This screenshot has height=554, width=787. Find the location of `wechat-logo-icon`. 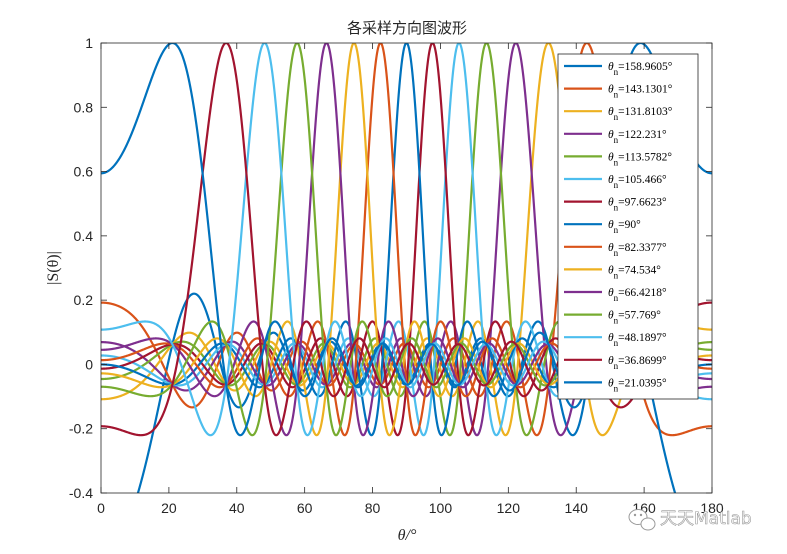

wechat-logo-icon is located at coordinates (642, 520).